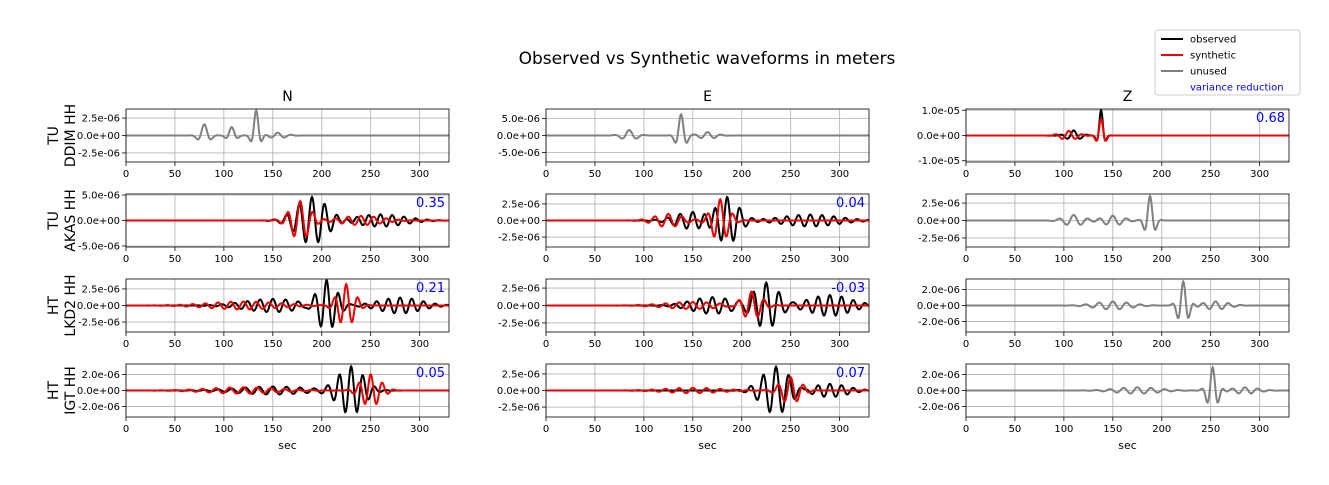  I want to click on column-title-z: Z, so click(1128, 97).